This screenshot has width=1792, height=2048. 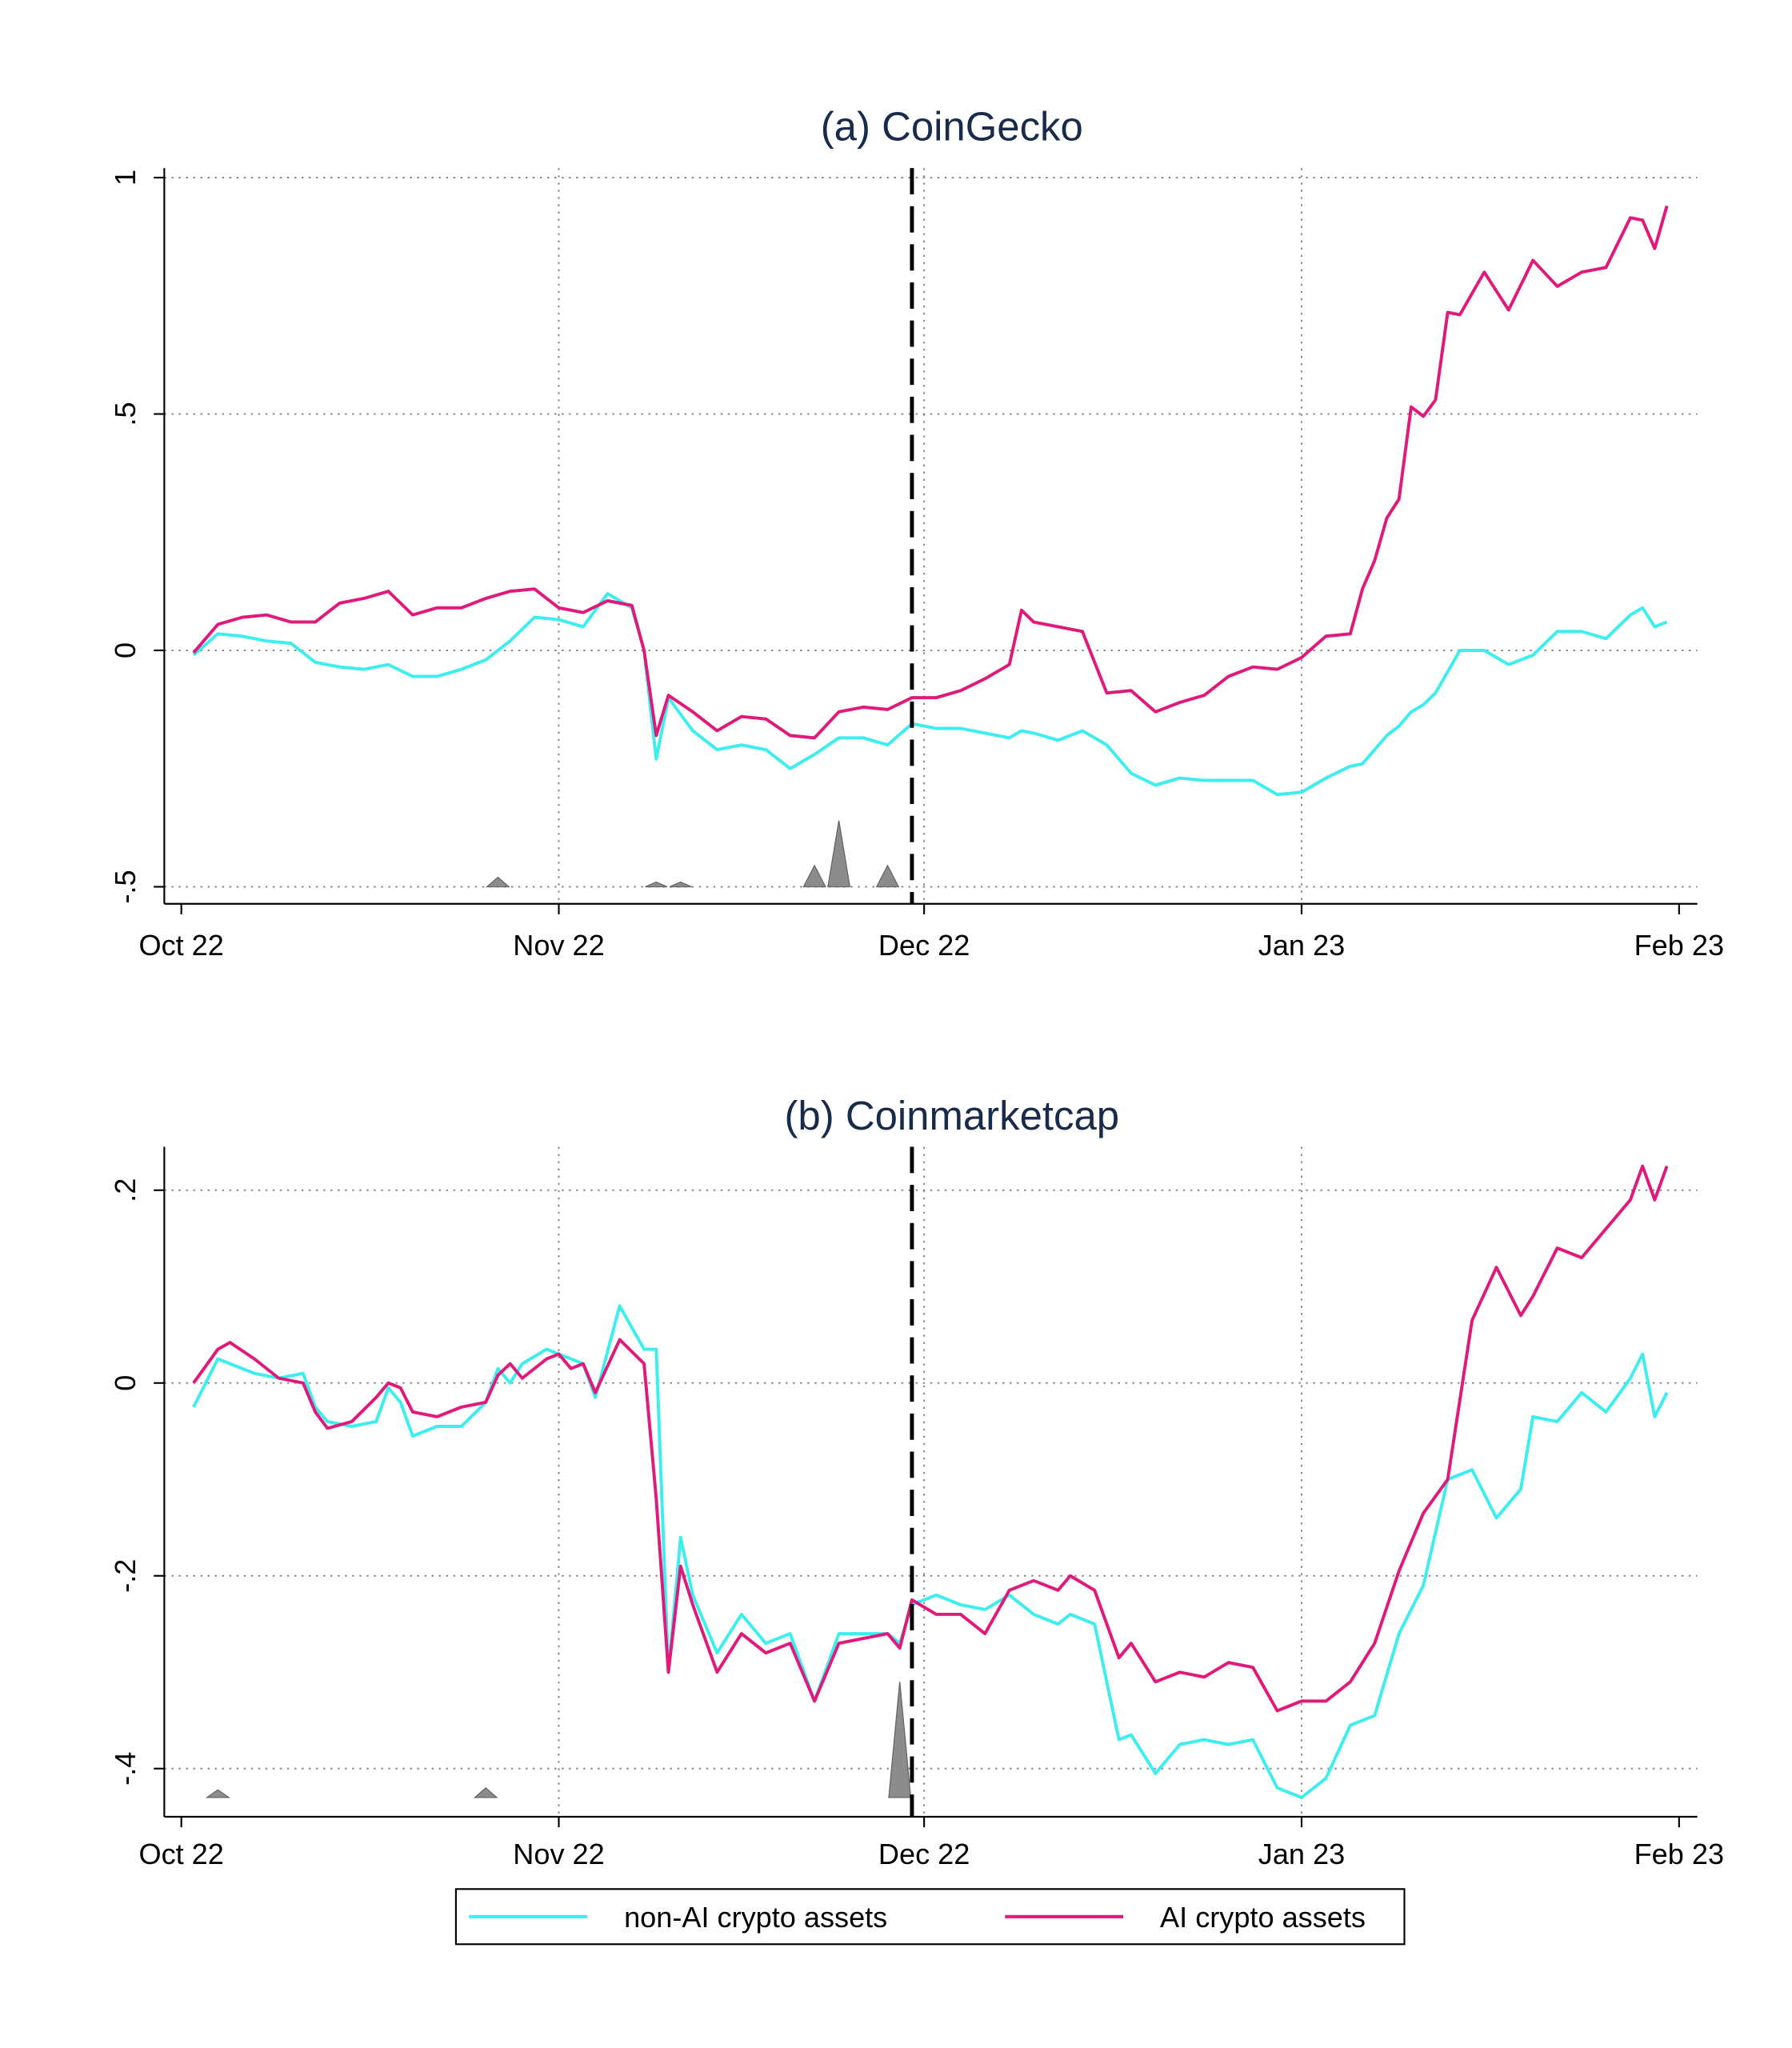 What do you see at coordinates (952, 127) in the screenshot?
I see `chart-title: (a) CoinGecko` at bounding box center [952, 127].